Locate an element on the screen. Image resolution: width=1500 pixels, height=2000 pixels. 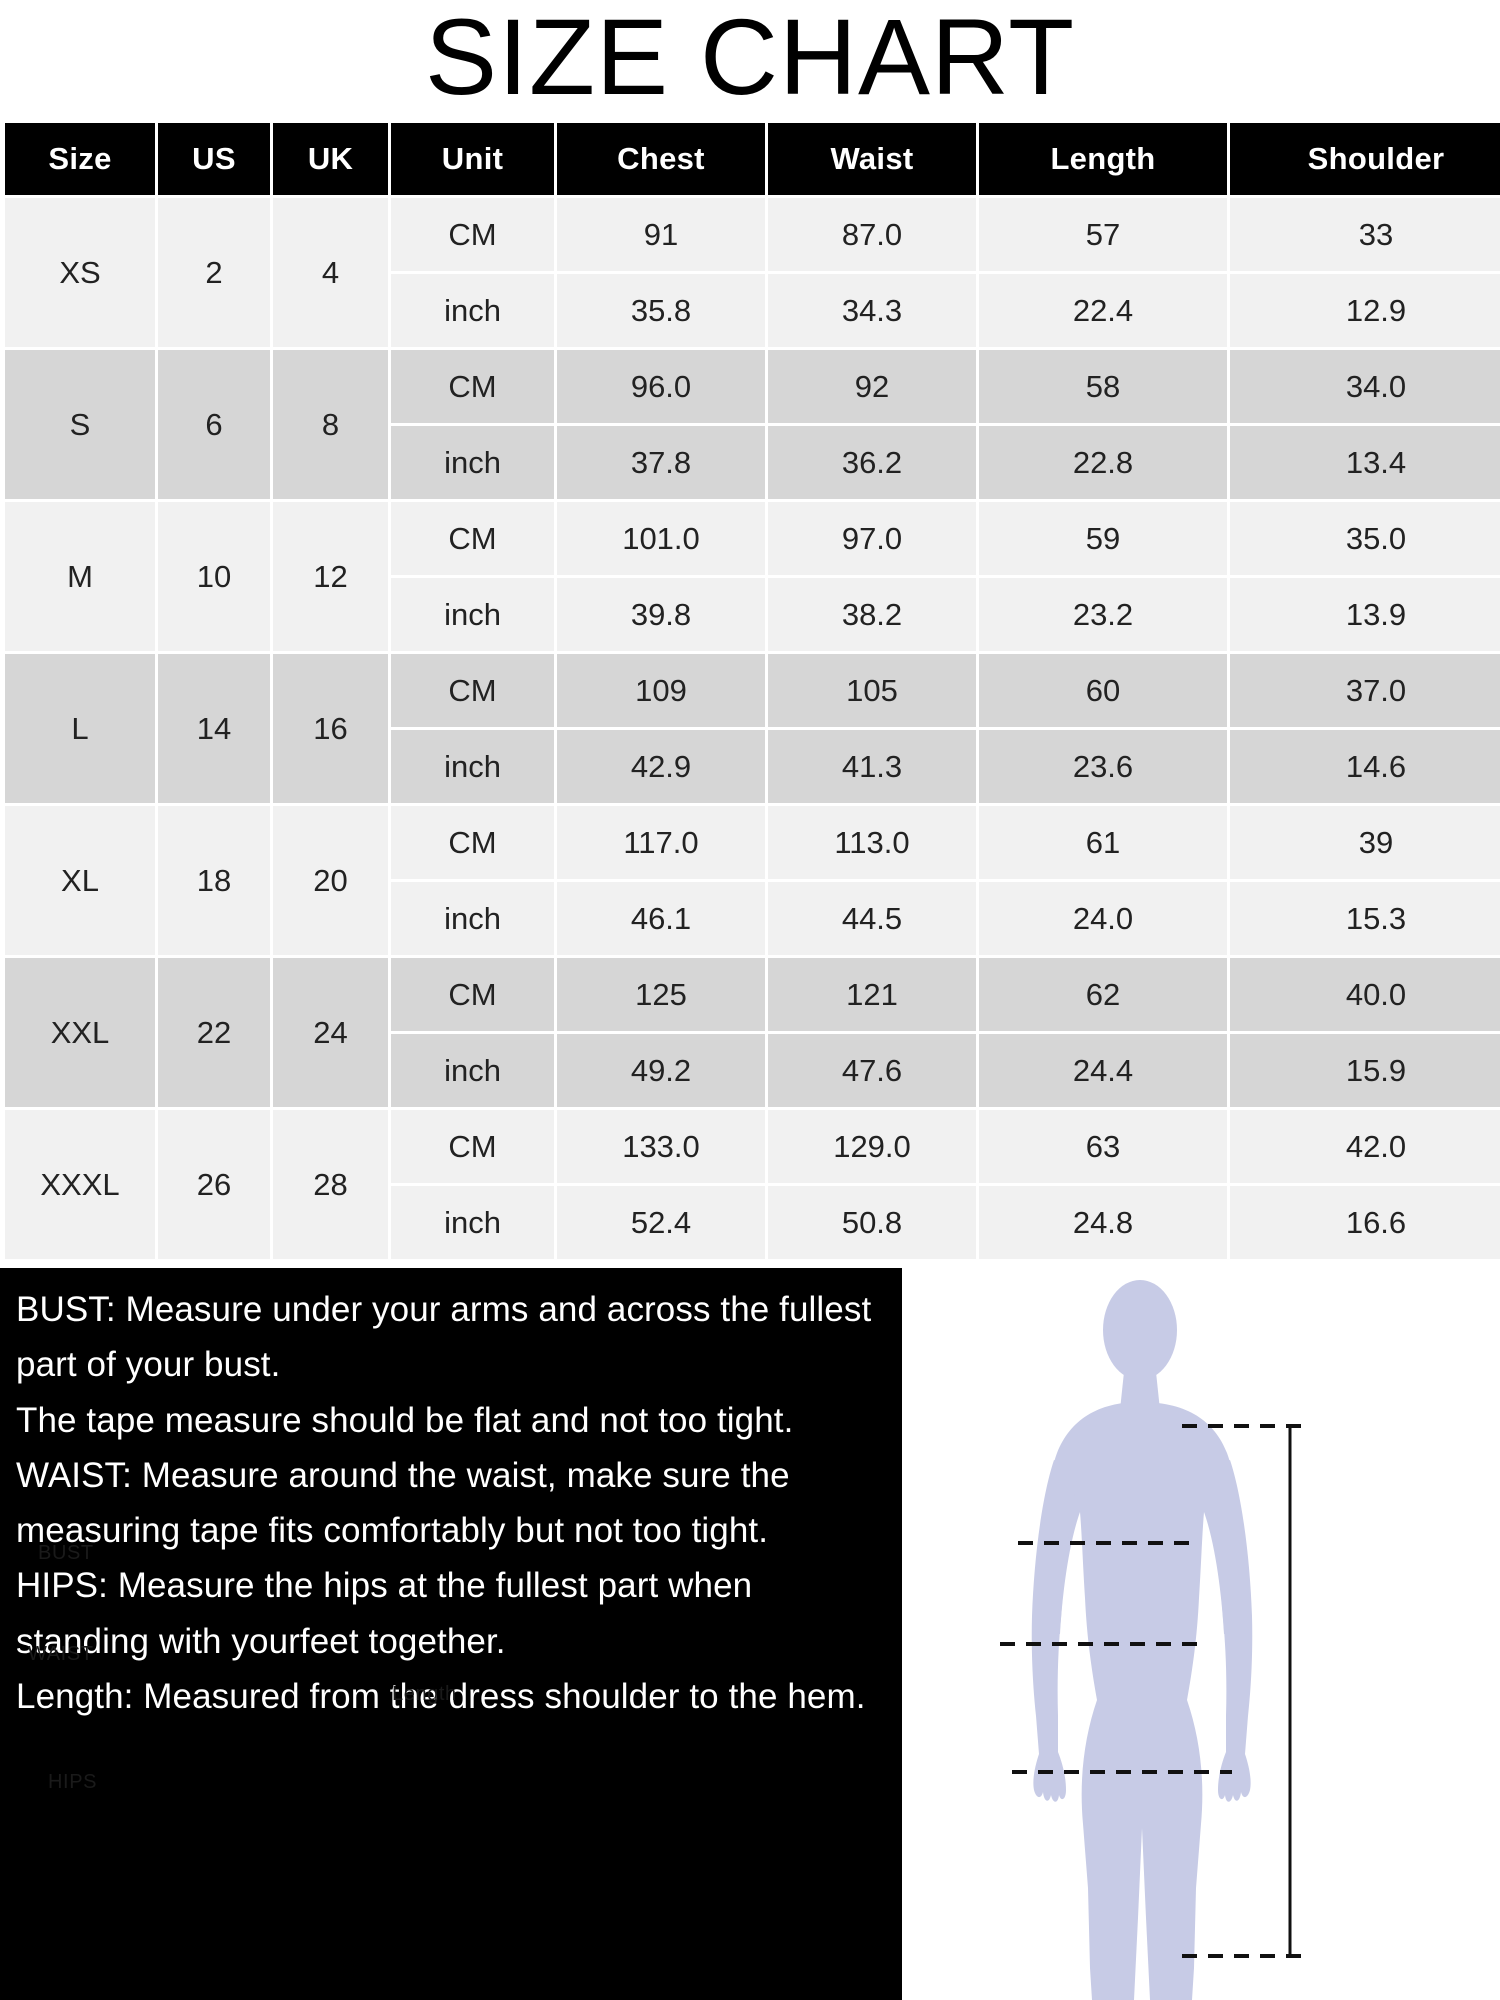
cell-waist: 113.0 is located at coordinates (872, 843).